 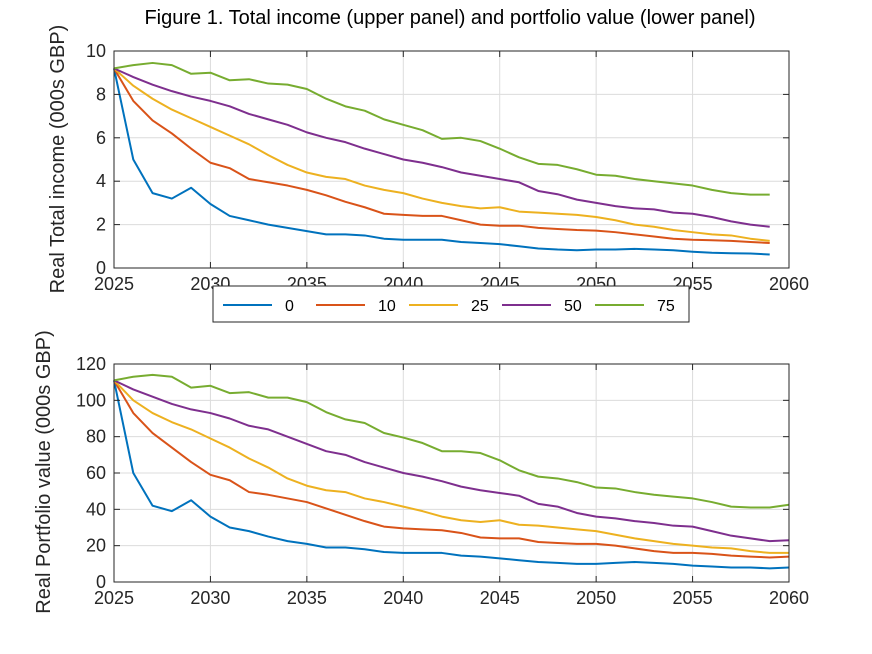 What do you see at coordinates (500, 598) in the screenshot?
I see `lower-x-tick-label: 2045` at bounding box center [500, 598].